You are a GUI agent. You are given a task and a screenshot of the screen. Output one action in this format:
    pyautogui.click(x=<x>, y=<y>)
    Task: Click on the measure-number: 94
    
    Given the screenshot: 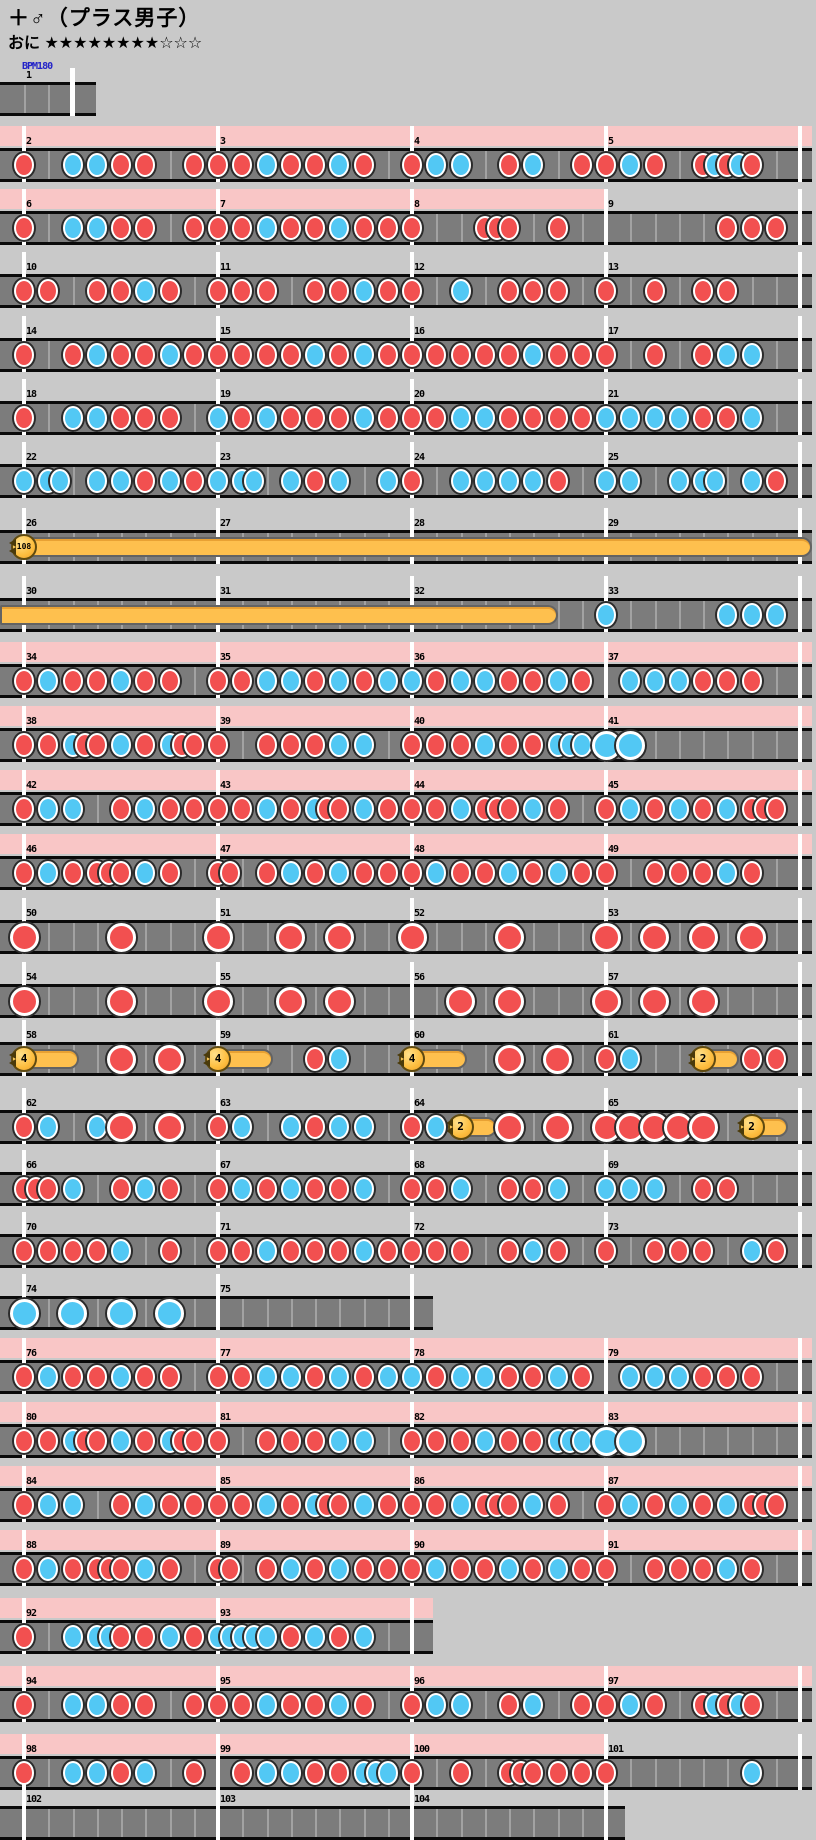 What is the action you would take?
    pyautogui.click(x=31, y=1681)
    